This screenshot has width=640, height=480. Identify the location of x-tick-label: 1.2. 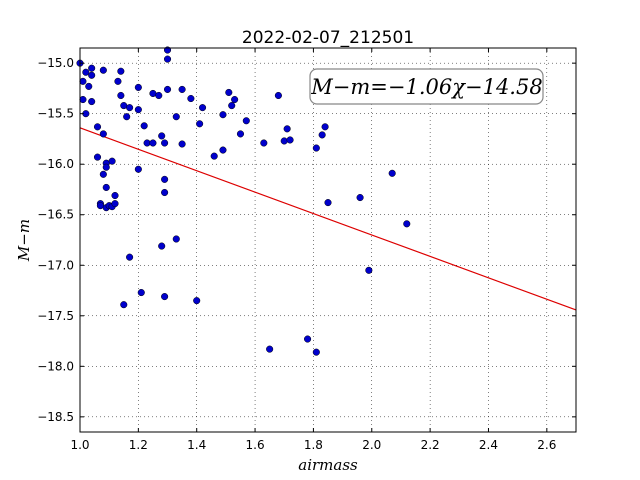
(138, 445).